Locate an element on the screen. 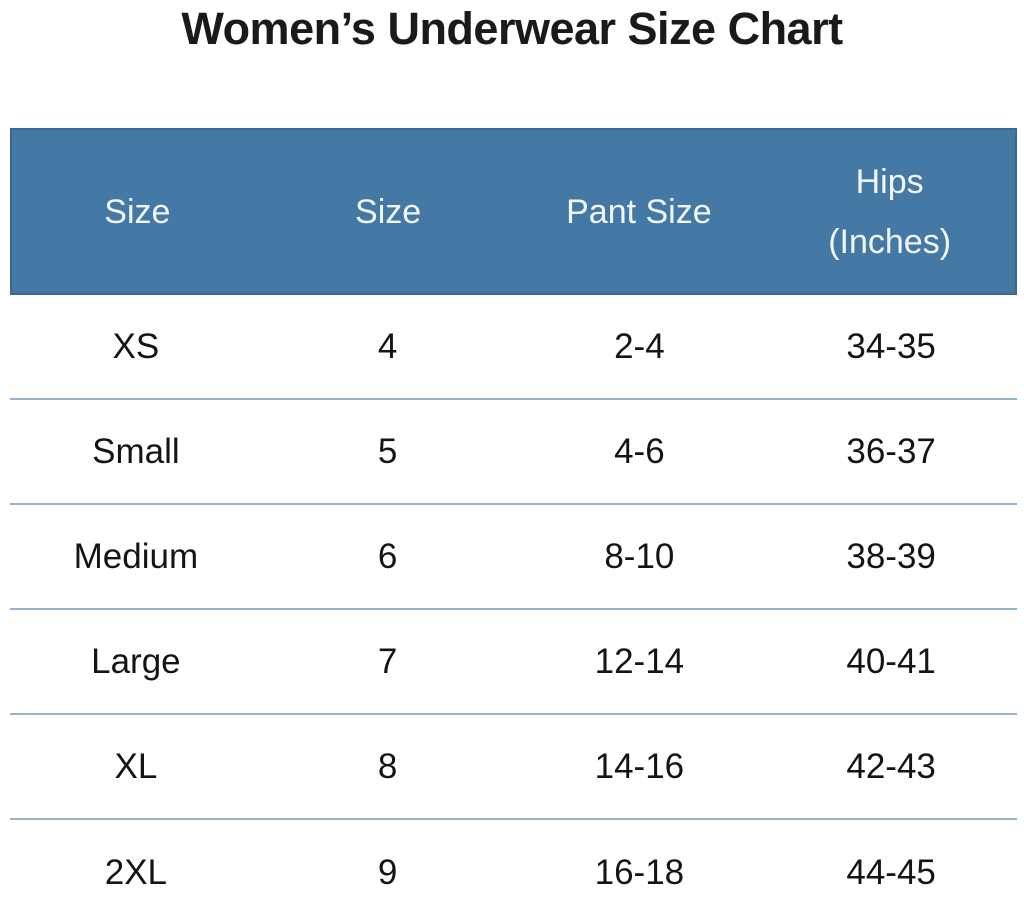  cell-hips: 38-39 is located at coordinates (891, 556).